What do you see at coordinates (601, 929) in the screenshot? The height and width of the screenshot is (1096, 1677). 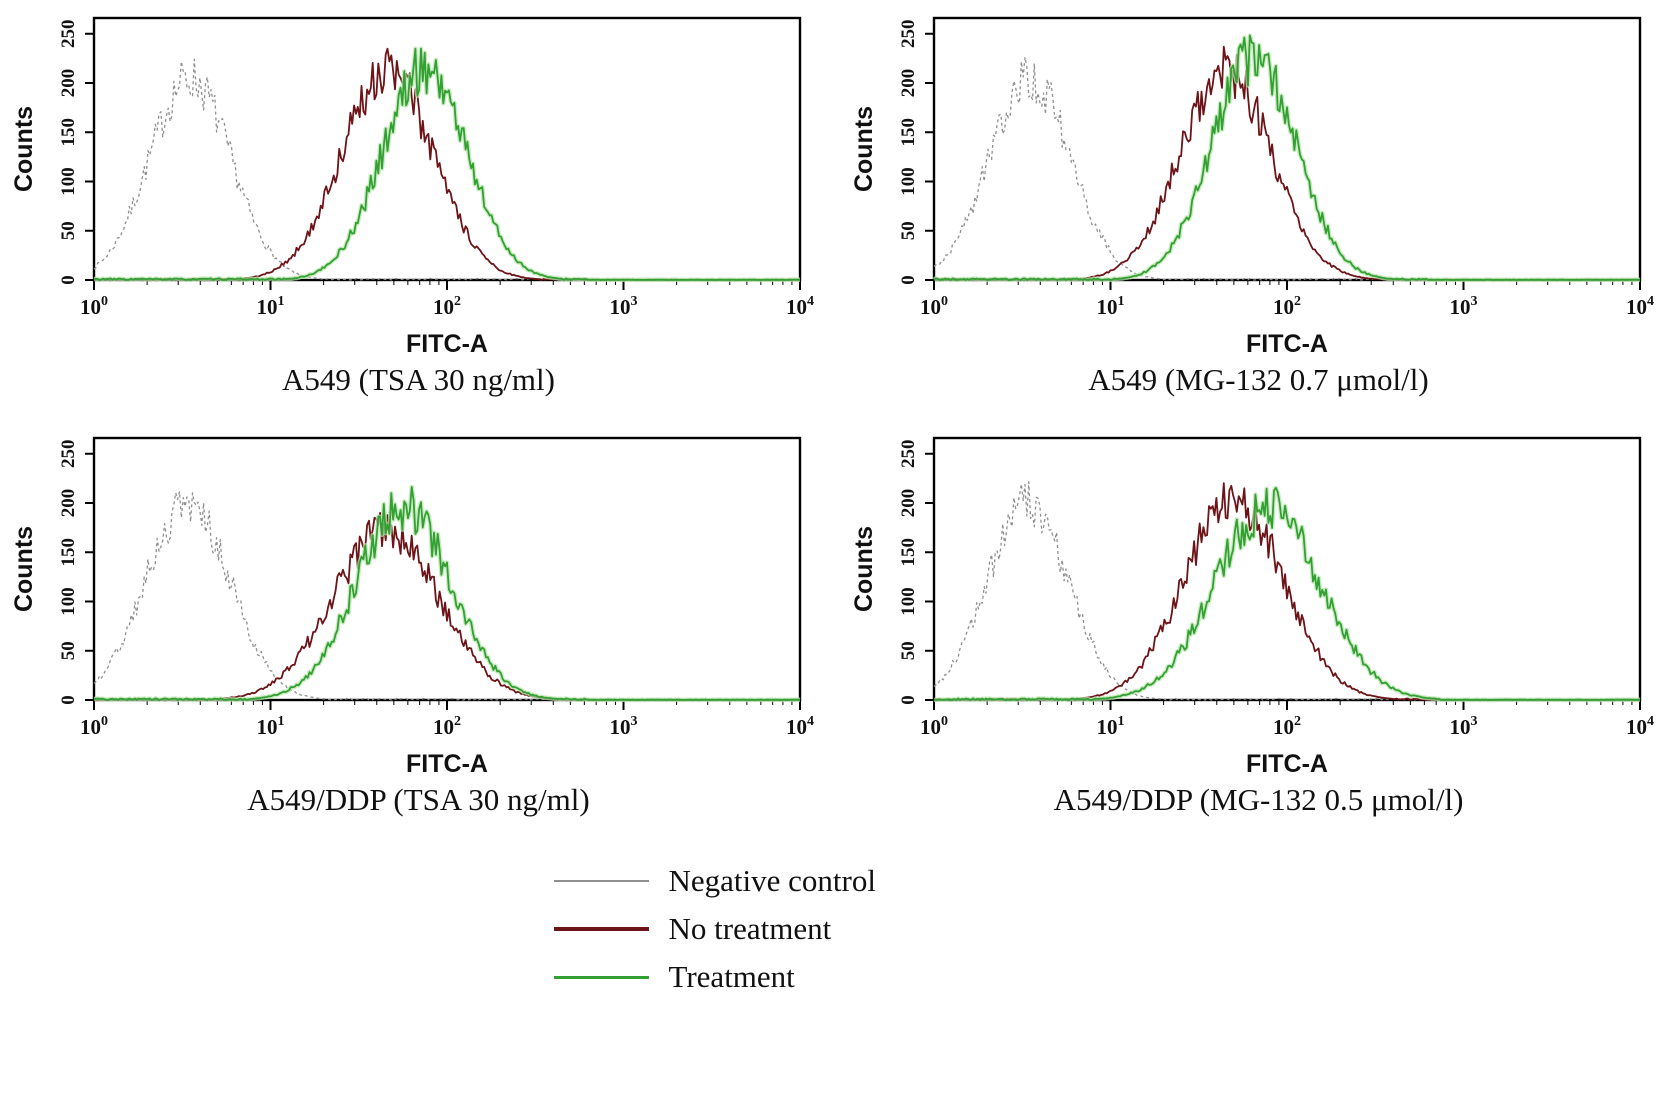 I see `legend-line-no-treatment` at bounding box center [601, 929].